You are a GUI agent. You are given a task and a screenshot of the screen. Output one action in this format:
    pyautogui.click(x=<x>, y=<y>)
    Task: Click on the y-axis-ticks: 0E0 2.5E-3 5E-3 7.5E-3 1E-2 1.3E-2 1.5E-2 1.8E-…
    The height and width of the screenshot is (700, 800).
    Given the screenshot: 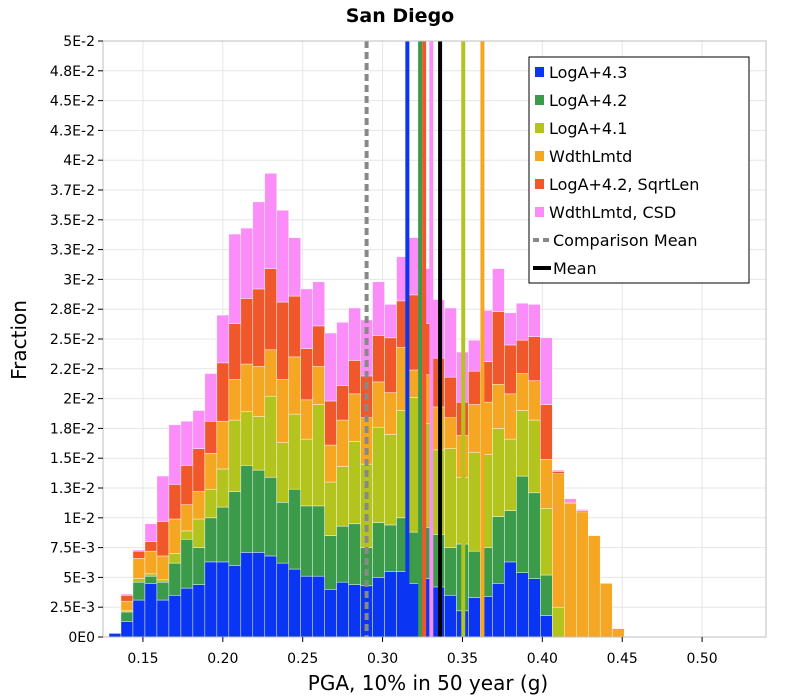 What is the action you would take?
    pyautogui.click(x=76, y=340)
    